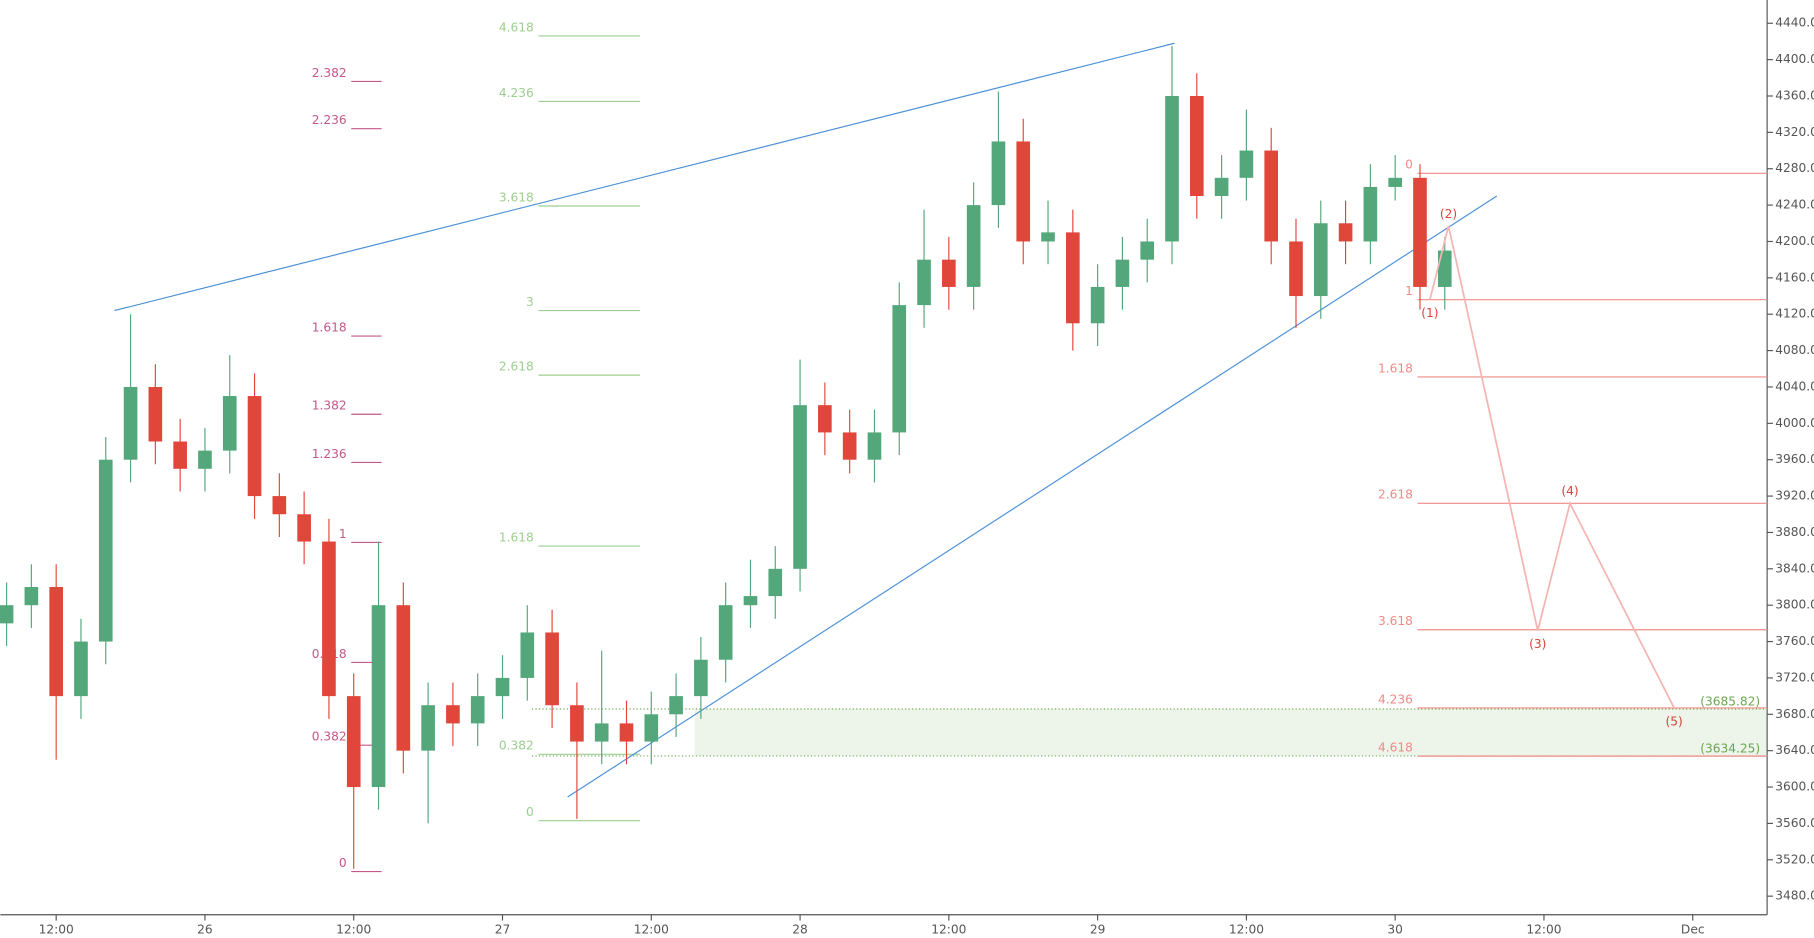 The width and height of the screenshot is (1814, 938). Describe the element at coordinates (1794, 59) in the screenshot. I see `y-tick-label: 4400.00` at that location.